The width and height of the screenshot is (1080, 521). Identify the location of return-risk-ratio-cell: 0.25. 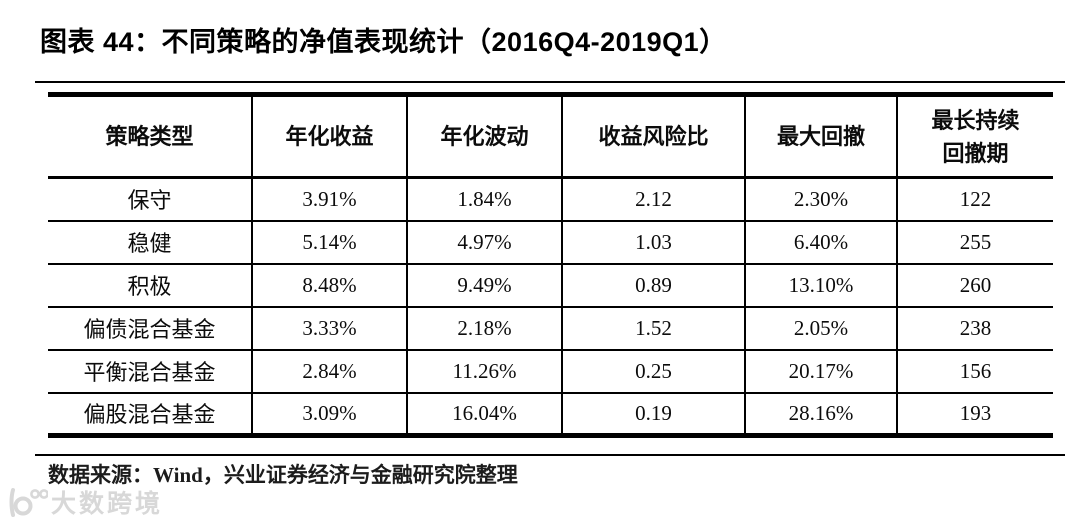
(653, 370).